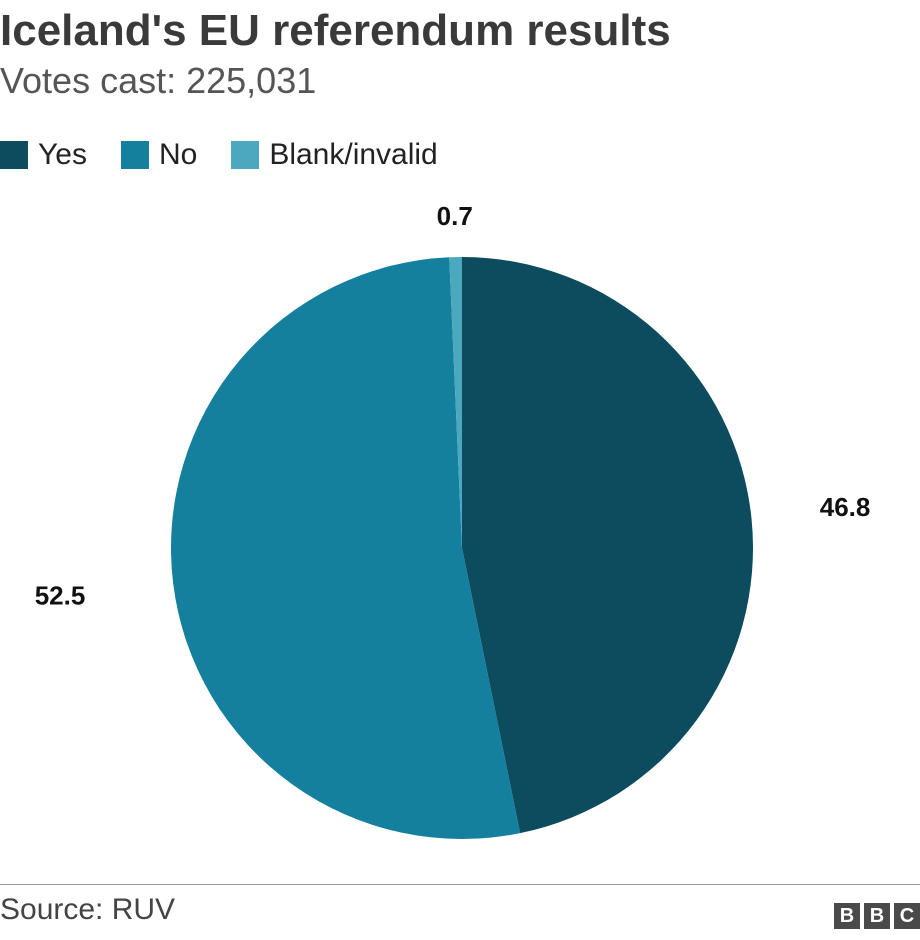 Image resolution: width=920 pixels, height=940 pixels. I want to click on legend-item-no: No, so click(159, 155).